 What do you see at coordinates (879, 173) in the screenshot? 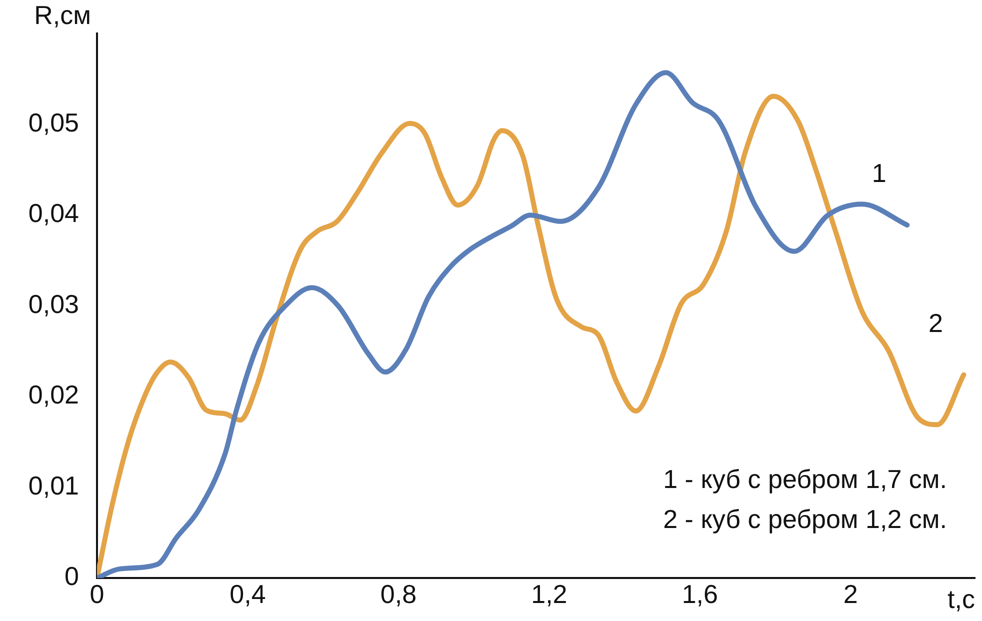
I see `series-label: 1` at bounding box center [879, 173].